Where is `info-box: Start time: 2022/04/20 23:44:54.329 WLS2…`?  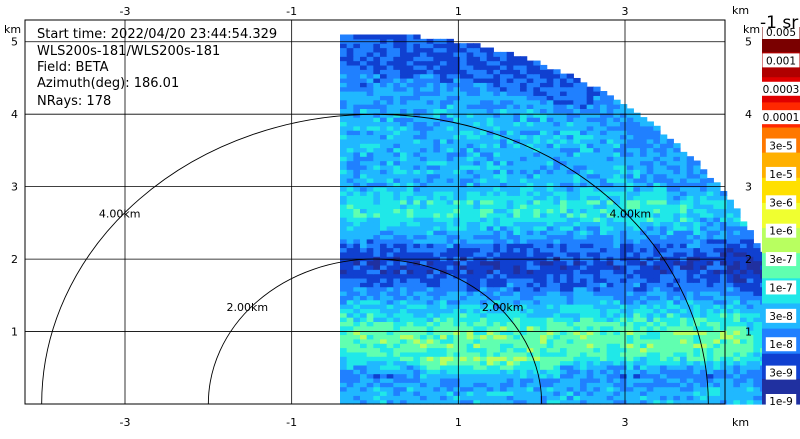 info-box: Start time: 2022/04/20 23:44:54.329 WLS2… is located at coordinates (157, 68).